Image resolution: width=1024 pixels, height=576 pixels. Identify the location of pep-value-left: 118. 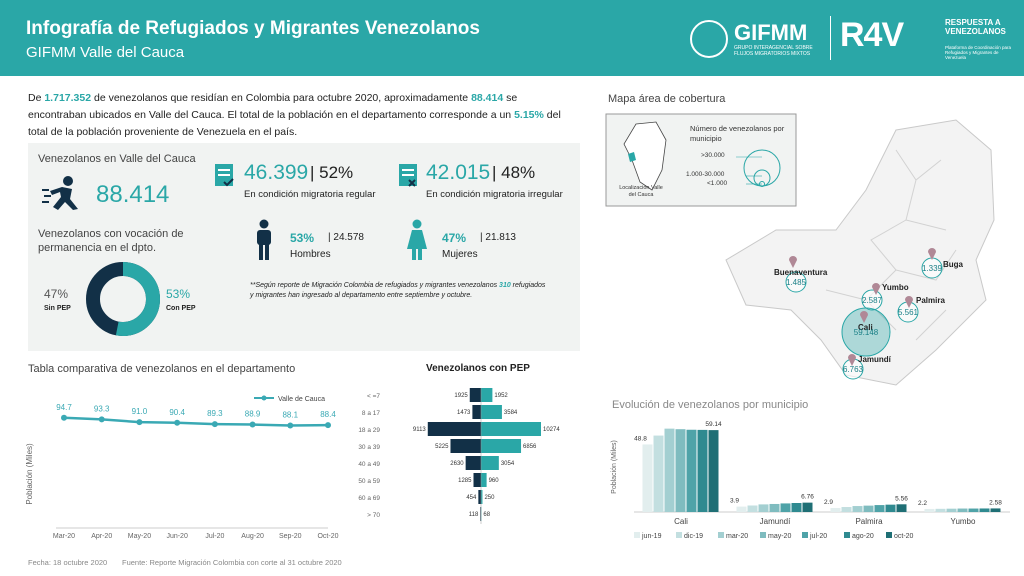
(474, 515).